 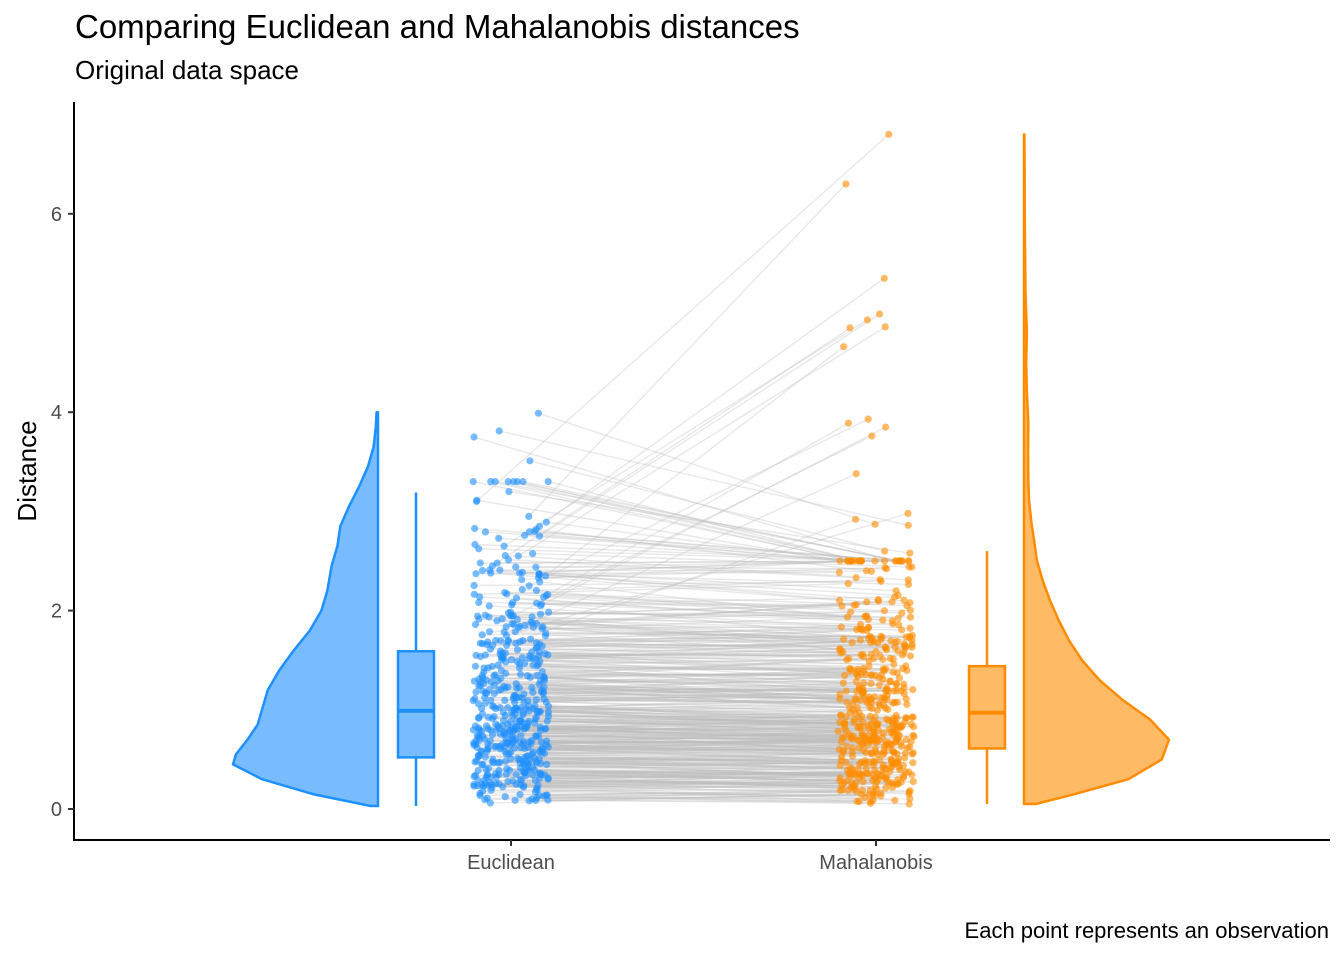 What do you see at coordinates (56, 215) in the screenshot?
I see `y-tick-label: 6` at bounding box center [56, 215].